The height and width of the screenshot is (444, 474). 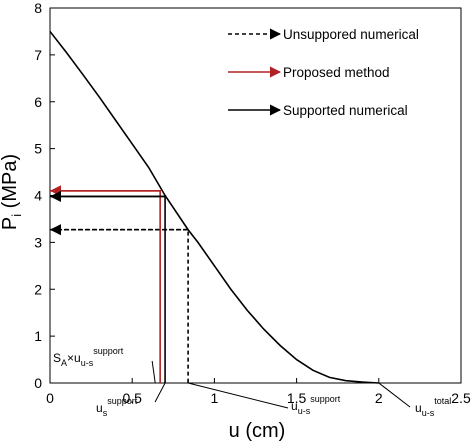 What do you see at coordinates (38, 55) in the screenshot?
I see `y-tick-label: 7` at bounding box center [38, 55].